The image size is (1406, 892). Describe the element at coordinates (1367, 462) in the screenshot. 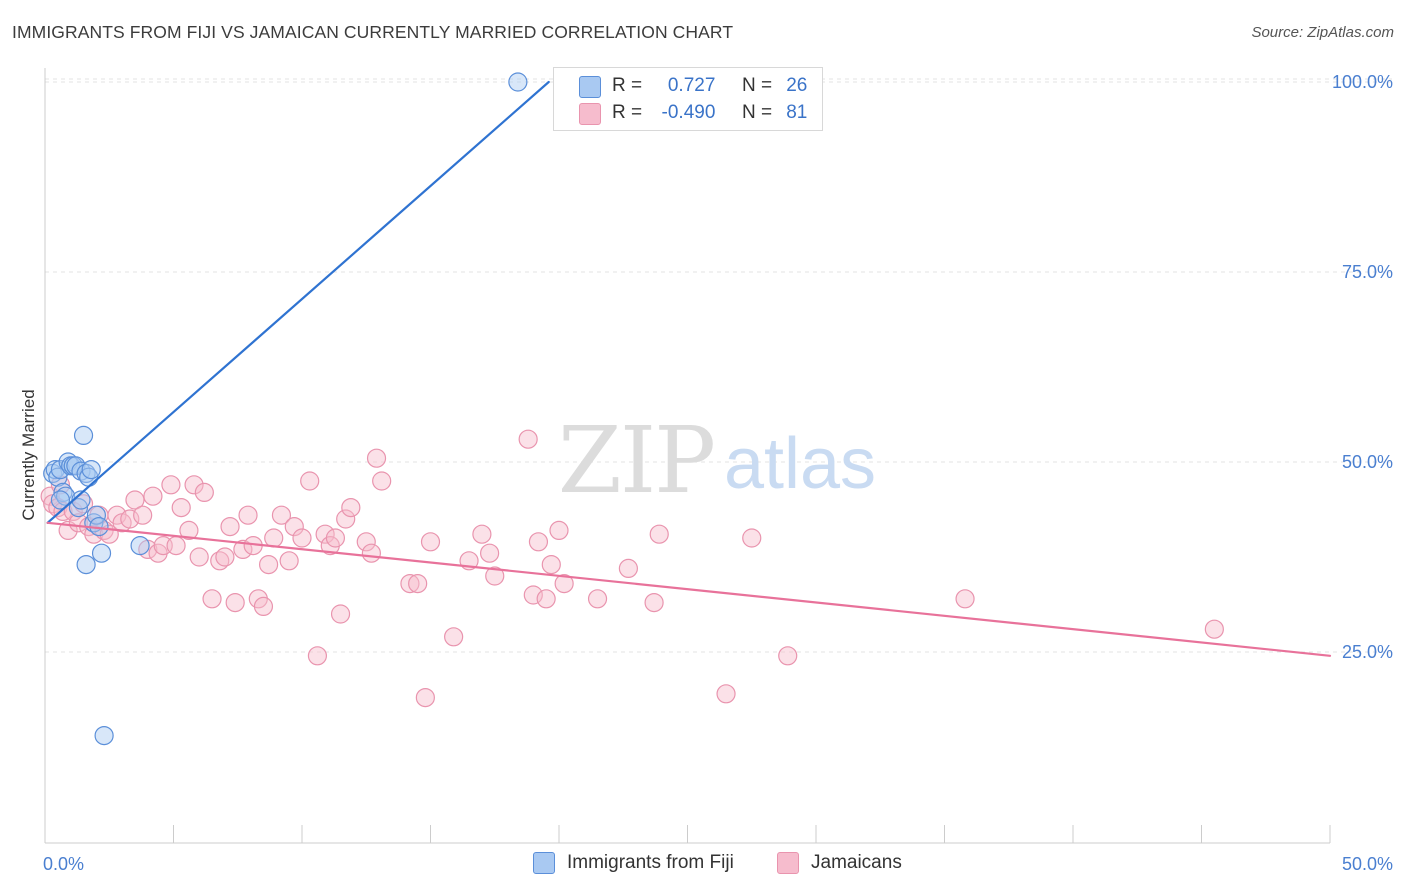

I see `y-tick-label: 50.0%` at that location.